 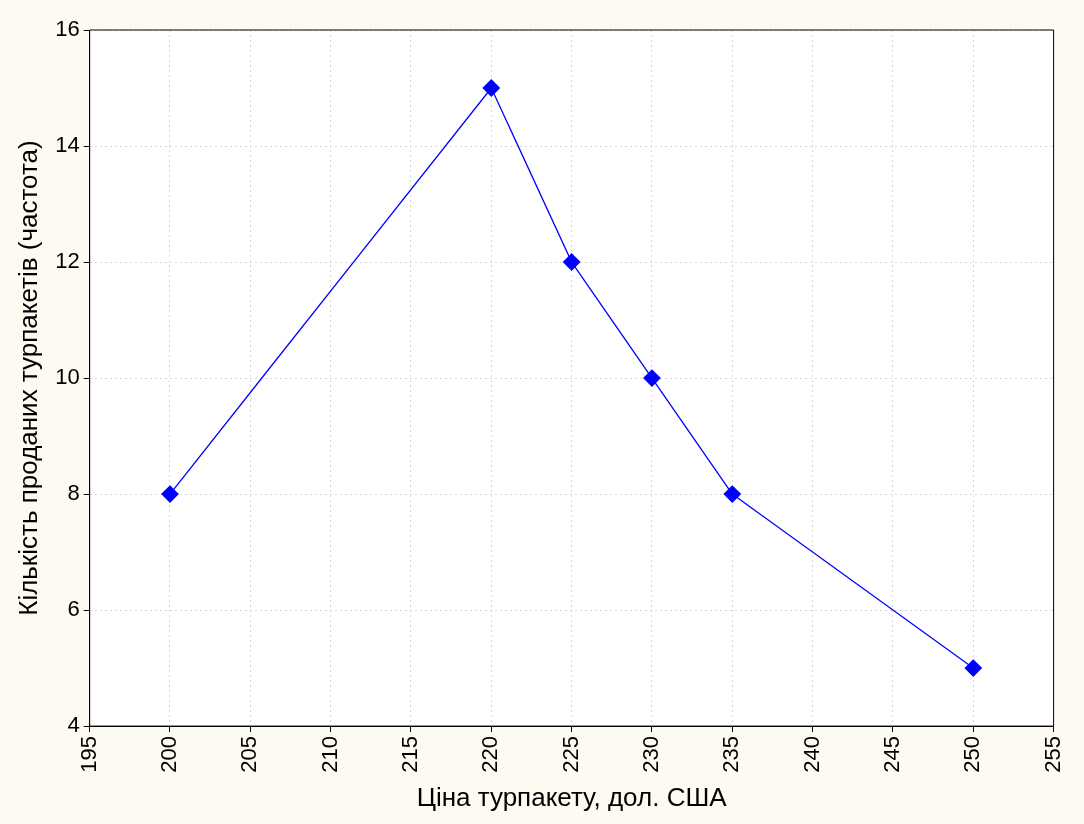 I want to click on x-tick-label: 220, so click(x=490, y=754).